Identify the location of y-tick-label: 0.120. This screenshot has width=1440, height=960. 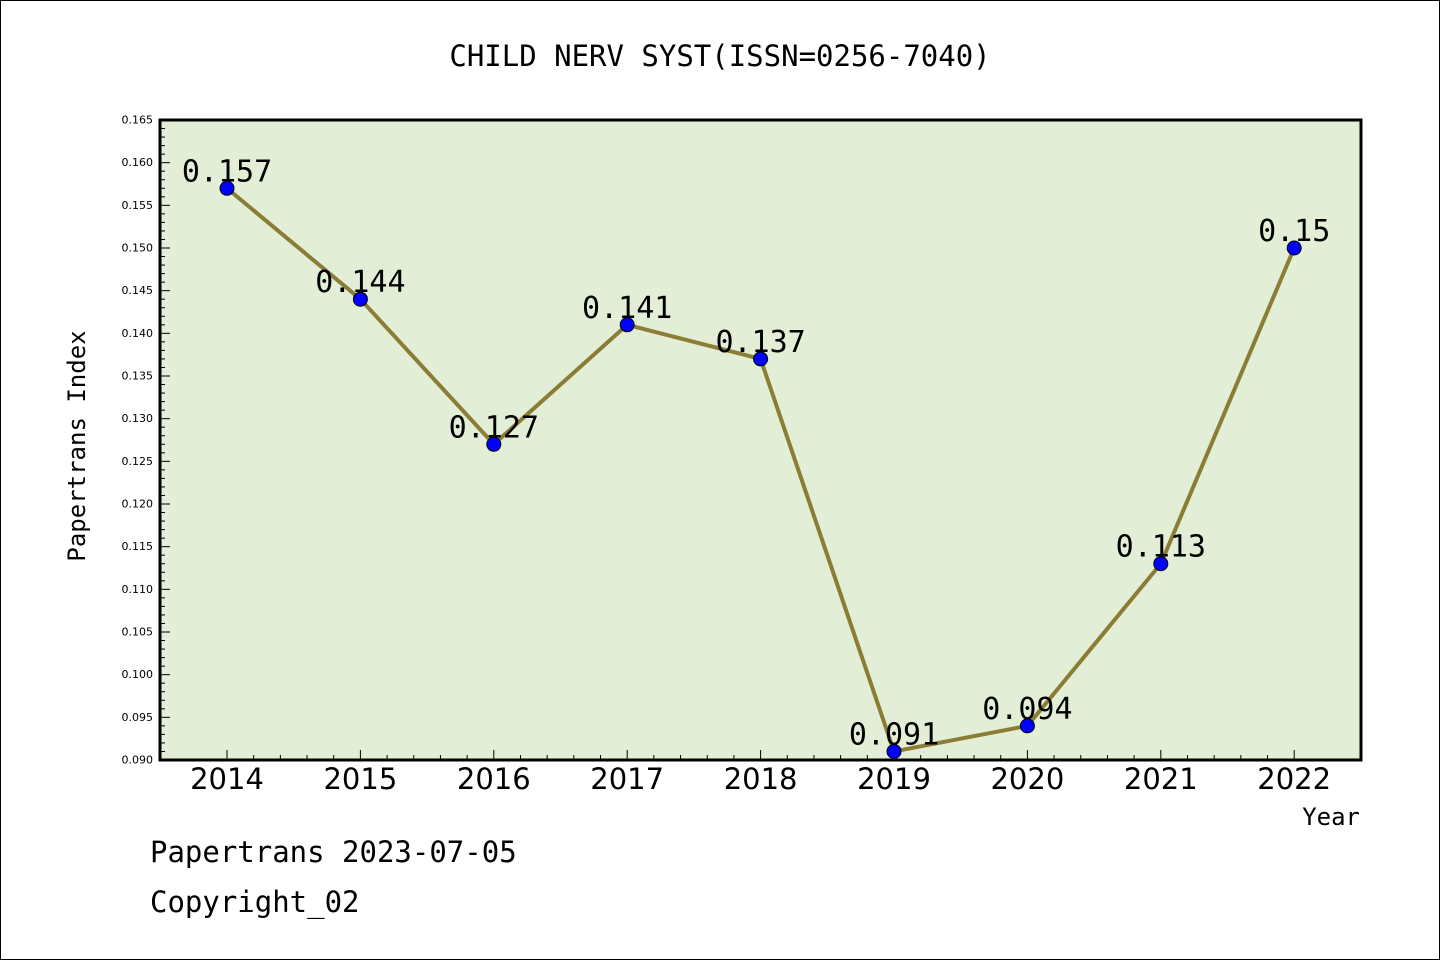
(138, 504).